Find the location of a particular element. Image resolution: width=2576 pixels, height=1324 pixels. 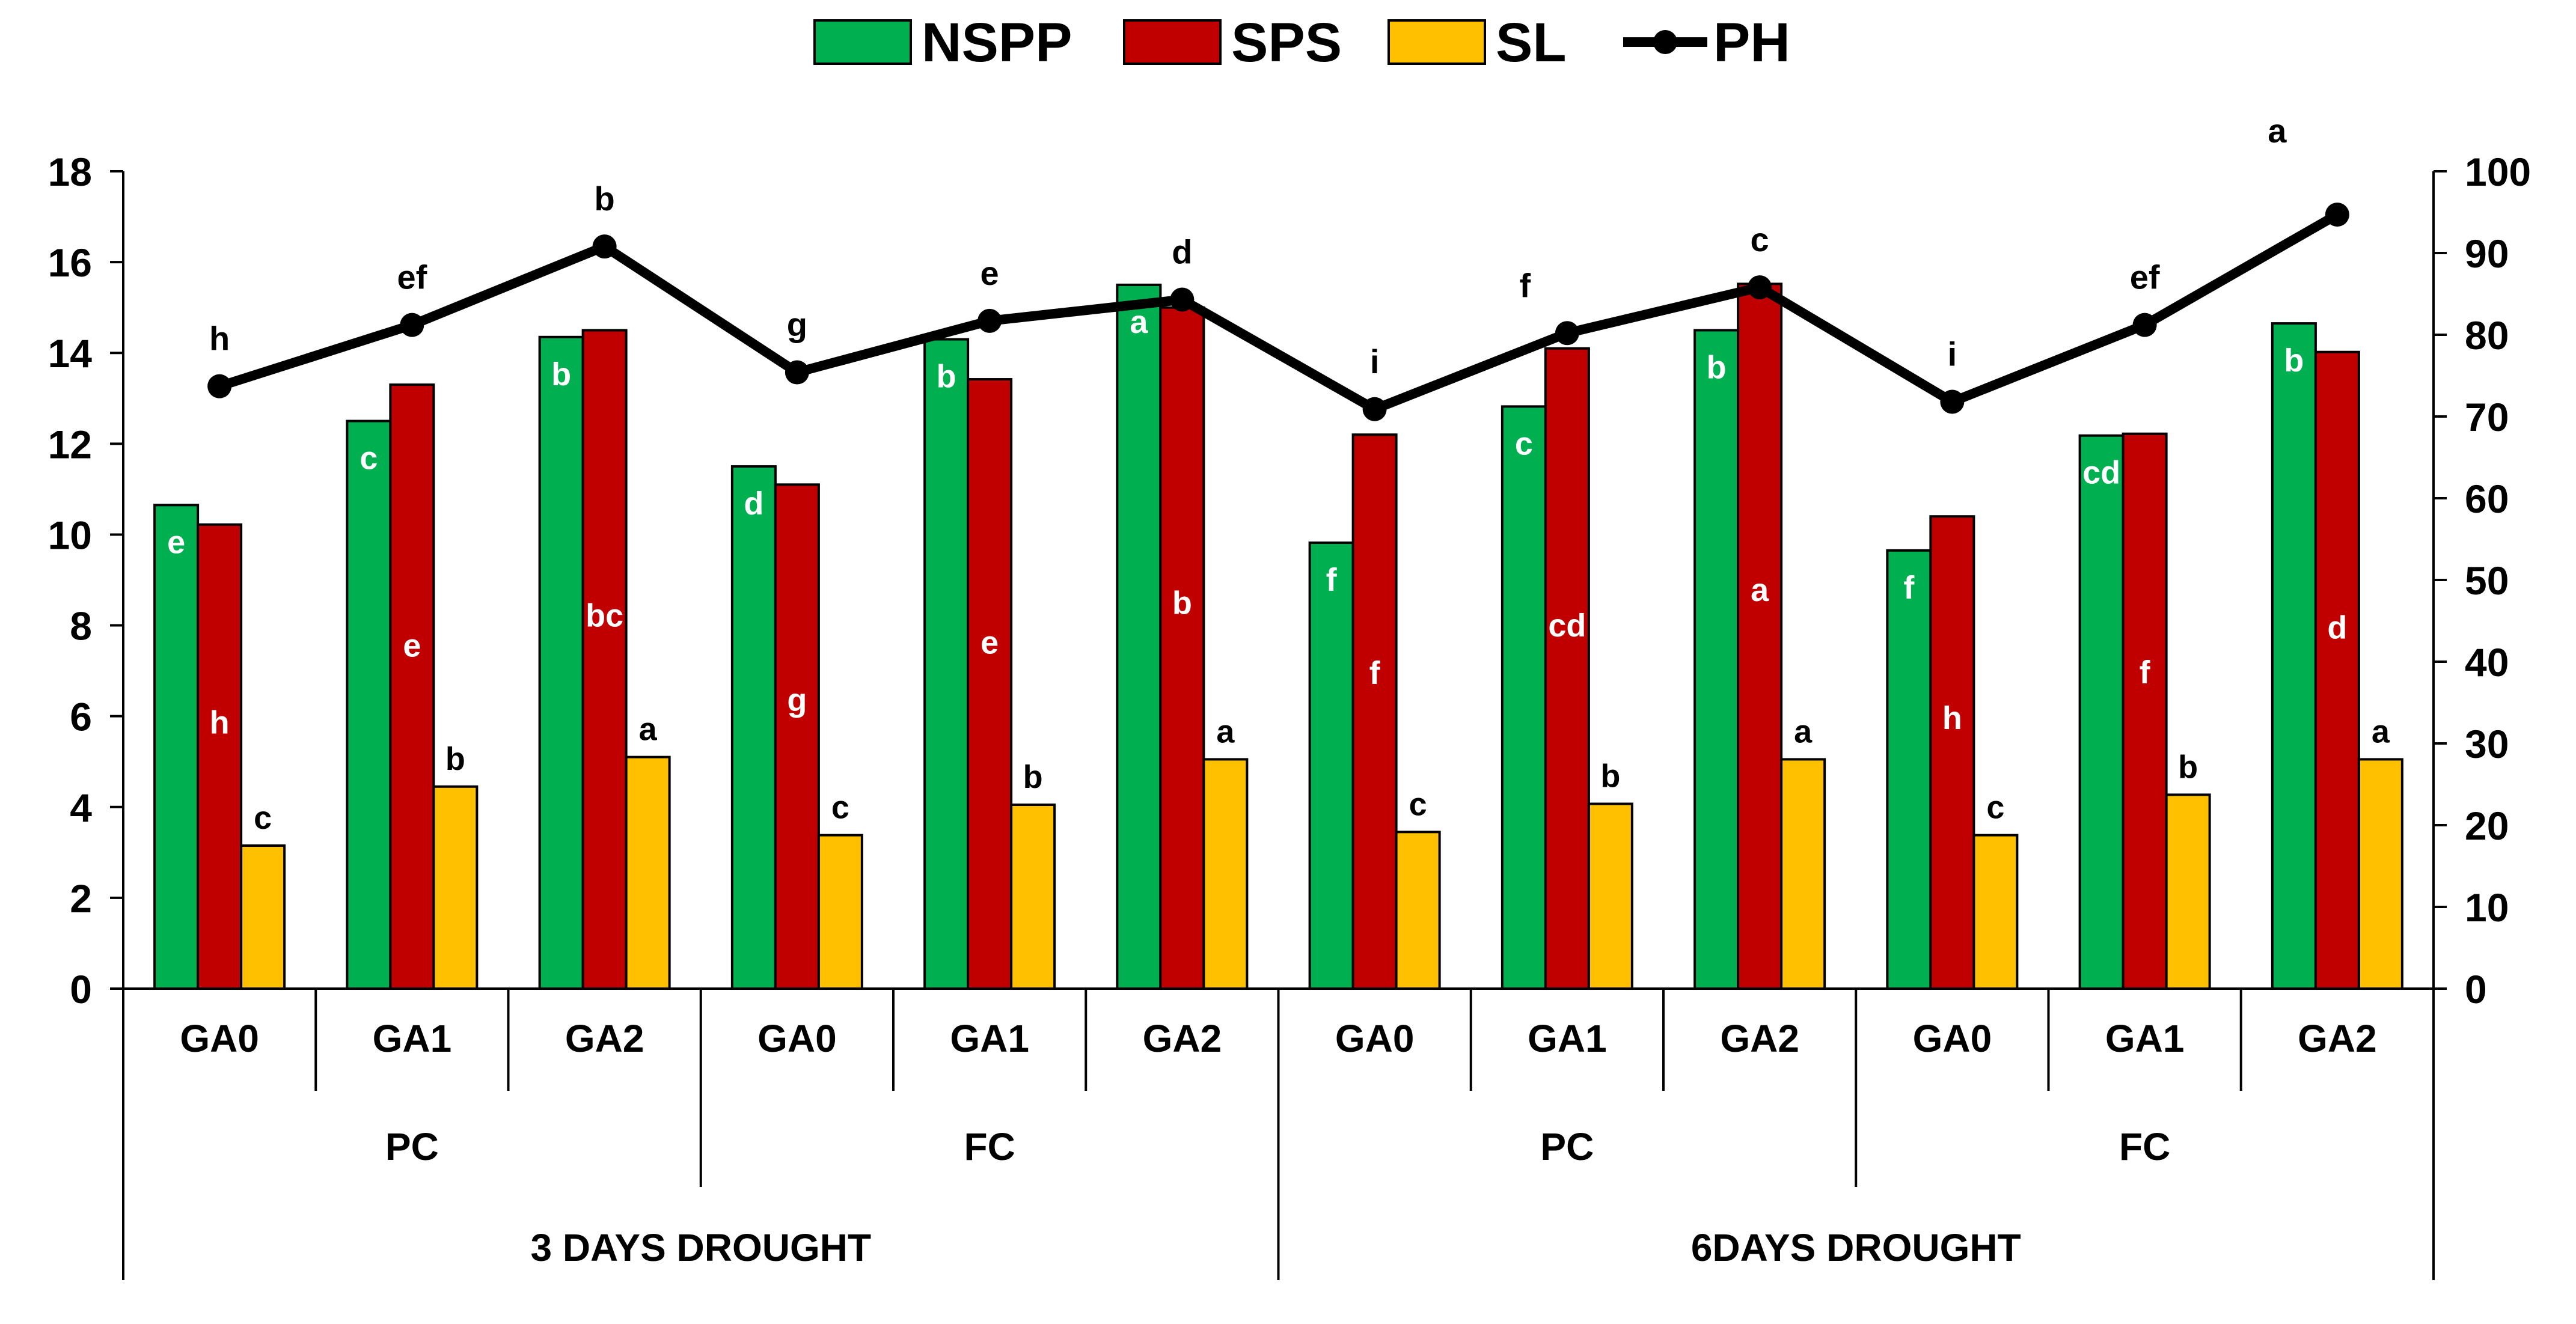

letter-sps: d is located at coordinates (2337, 627).